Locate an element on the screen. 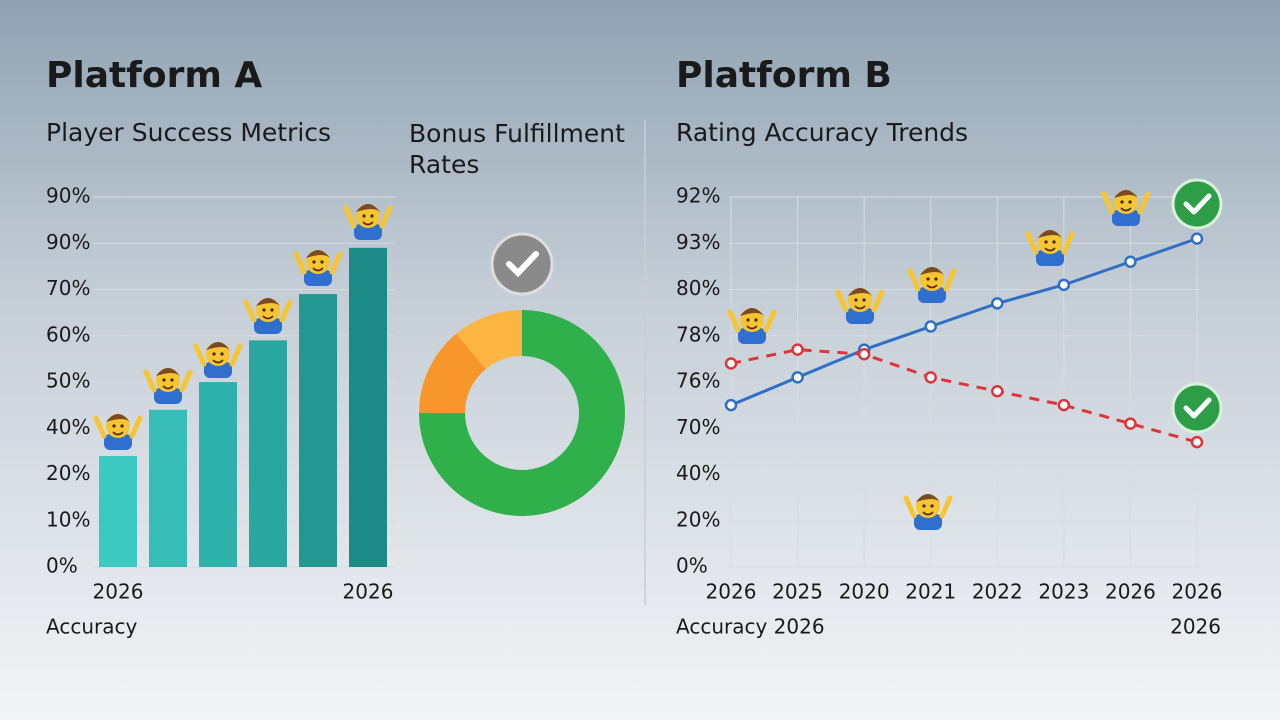  x-tick-label: 2025 is located at coordinates (797, 592).